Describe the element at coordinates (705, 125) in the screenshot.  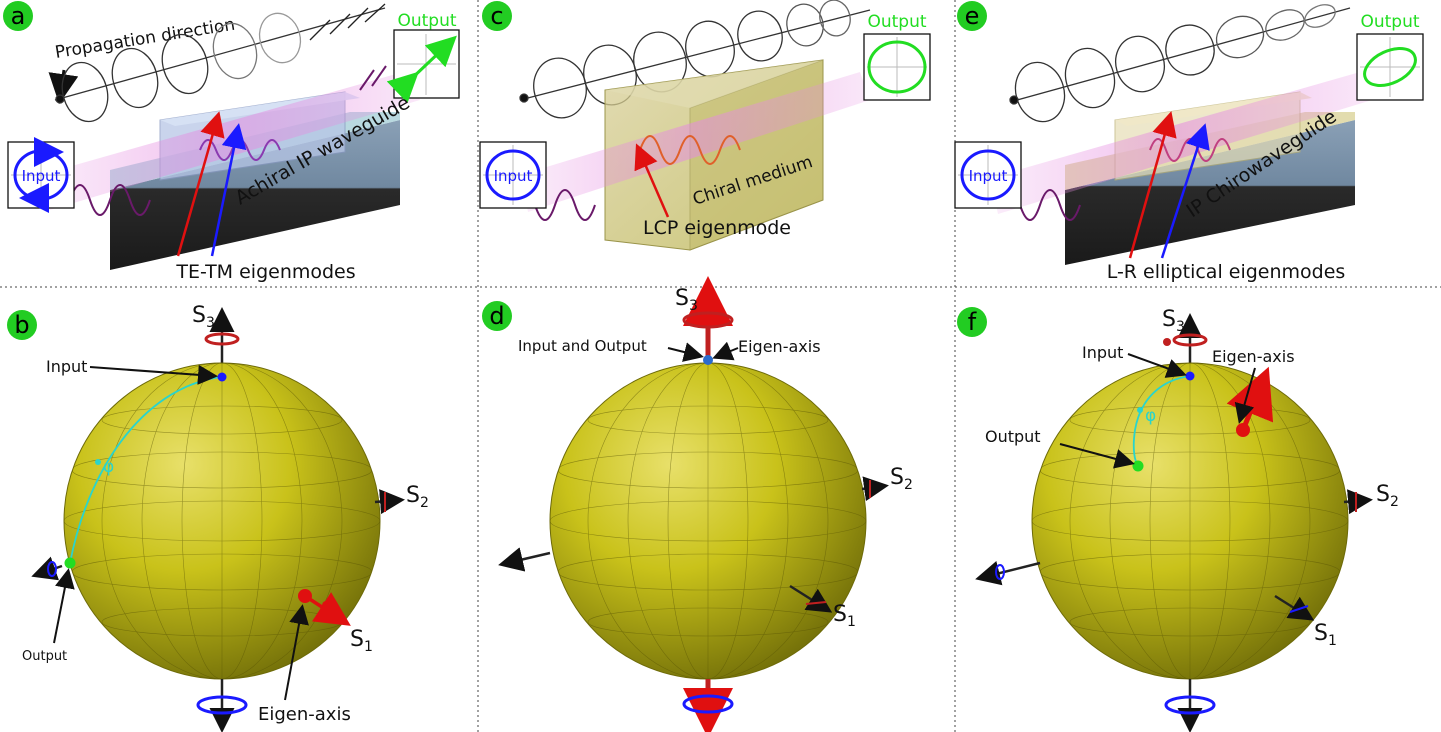
I see `panel-c: c Input` at that location.